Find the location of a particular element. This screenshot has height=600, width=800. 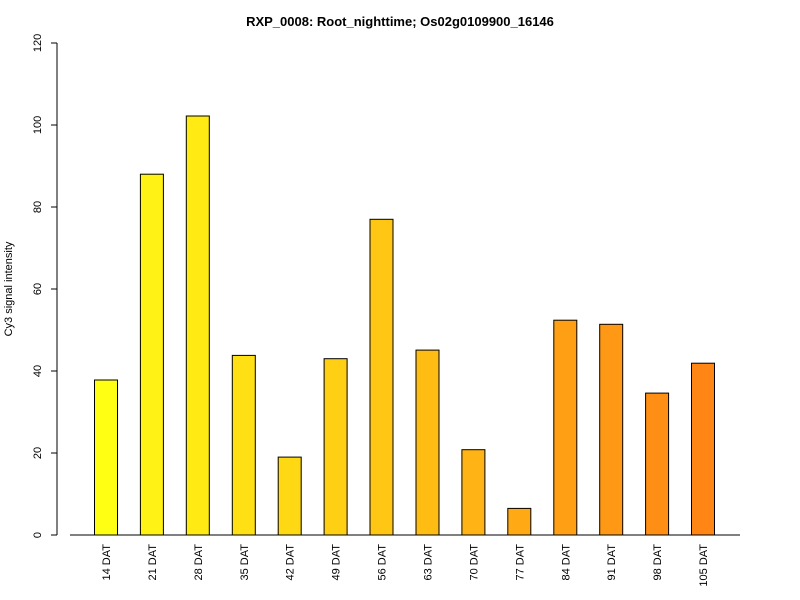

y-tick-label: 80 is located at coordinates (38, 207).